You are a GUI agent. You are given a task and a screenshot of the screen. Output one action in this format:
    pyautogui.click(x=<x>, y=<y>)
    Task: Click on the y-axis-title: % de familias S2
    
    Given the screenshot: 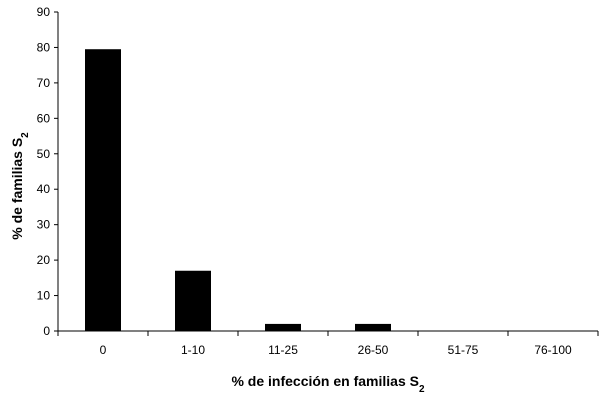 What is the action you would take?
    pyautogui.click(x=20, y=186)
    